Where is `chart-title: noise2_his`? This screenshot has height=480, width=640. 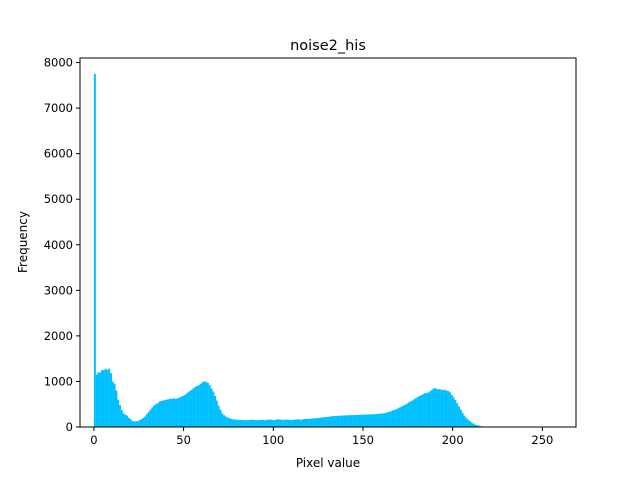 chart-title: noise2_his is located at coordinates (328, 46).